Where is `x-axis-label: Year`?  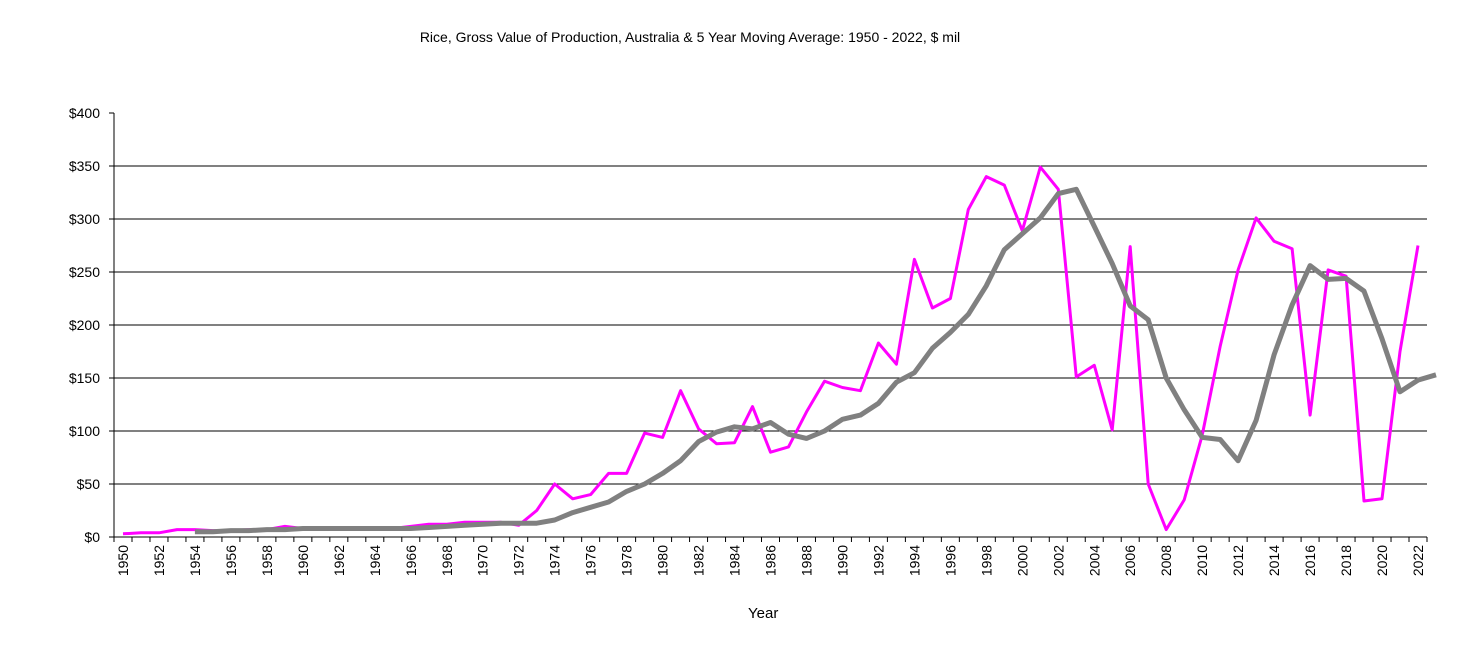 x-axis-label: Year is located at coordinates (763, 613).